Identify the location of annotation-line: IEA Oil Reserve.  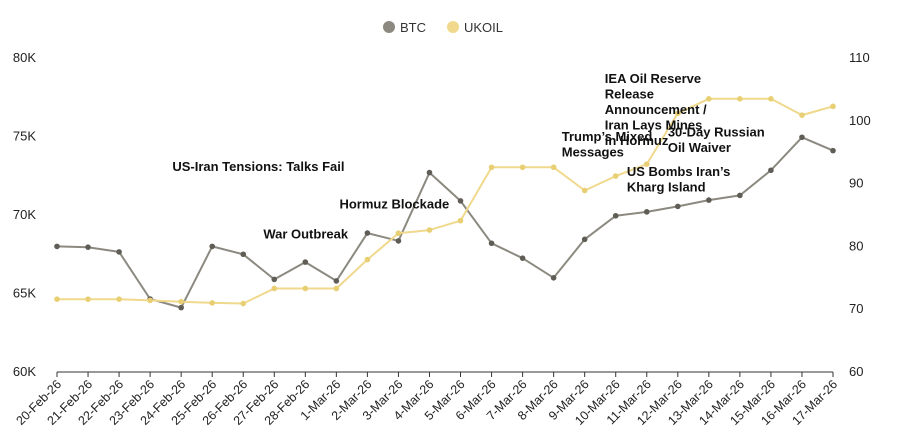
(653, 78).